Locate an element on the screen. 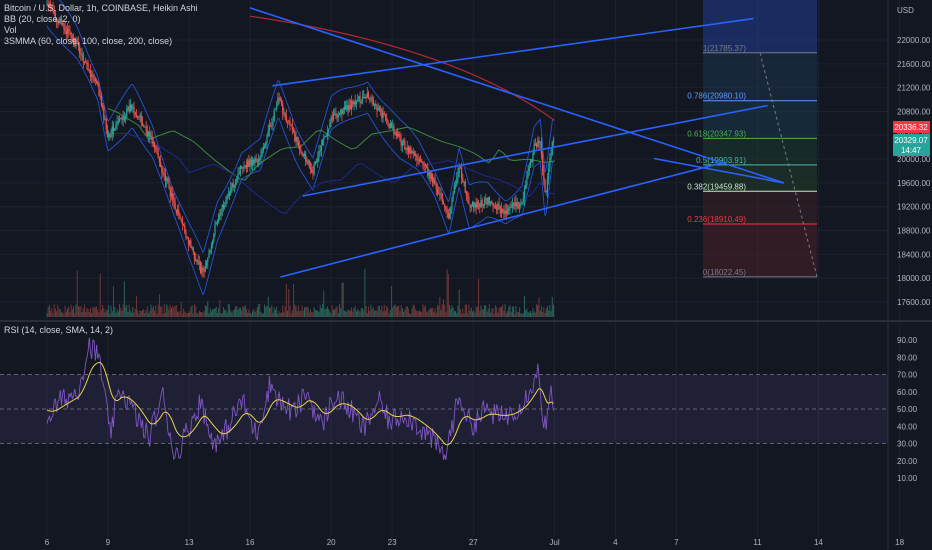 The image size is (932, 550). price-badge-red: 20336.32 is located at coordinates (911, 127).